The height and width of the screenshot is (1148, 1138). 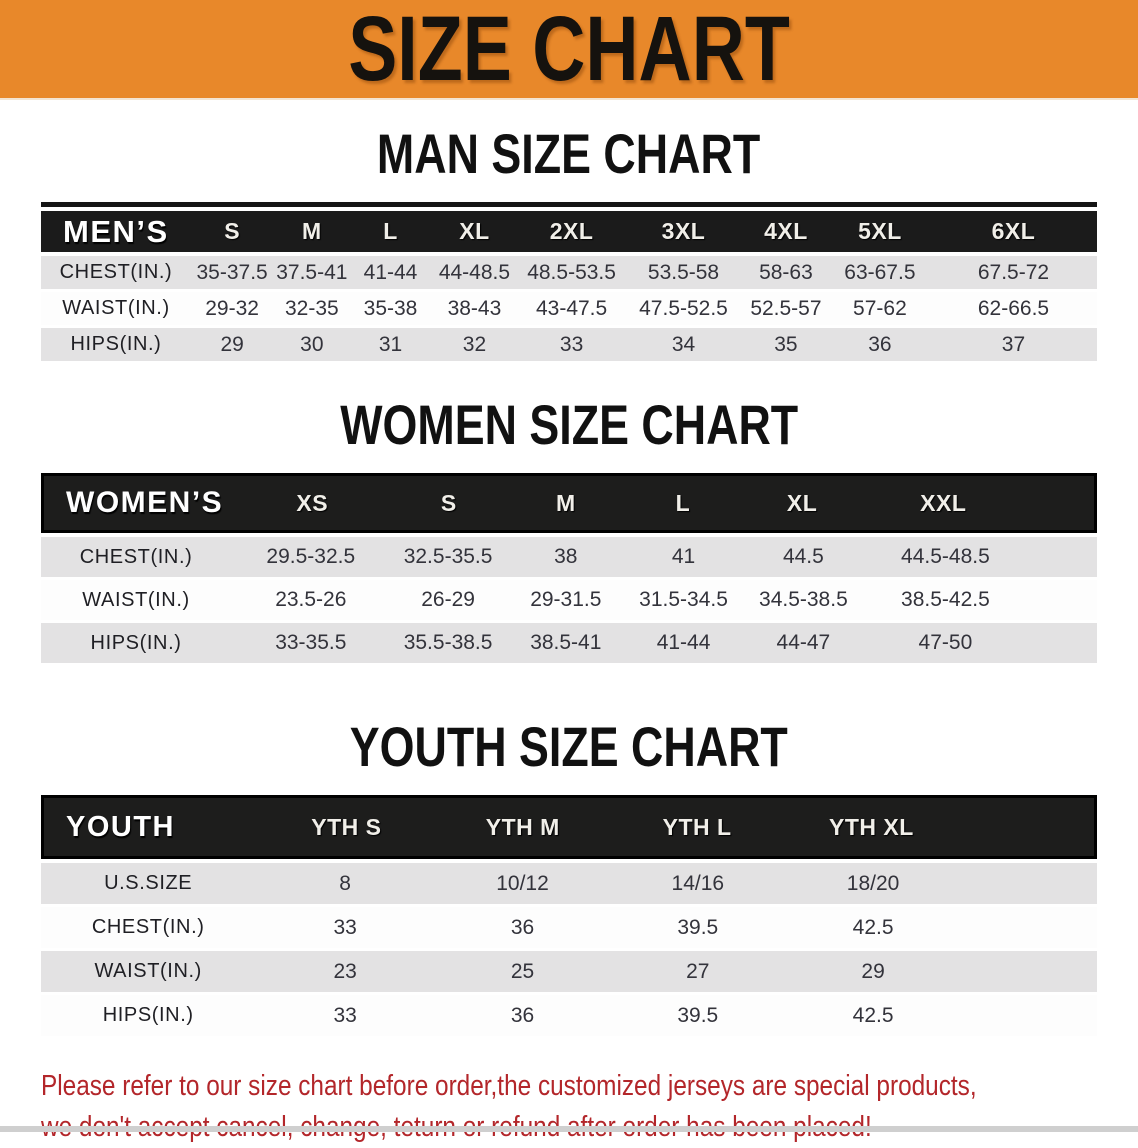 I want to click on men-hips-4xl: 35, so click(x=786, y=344).